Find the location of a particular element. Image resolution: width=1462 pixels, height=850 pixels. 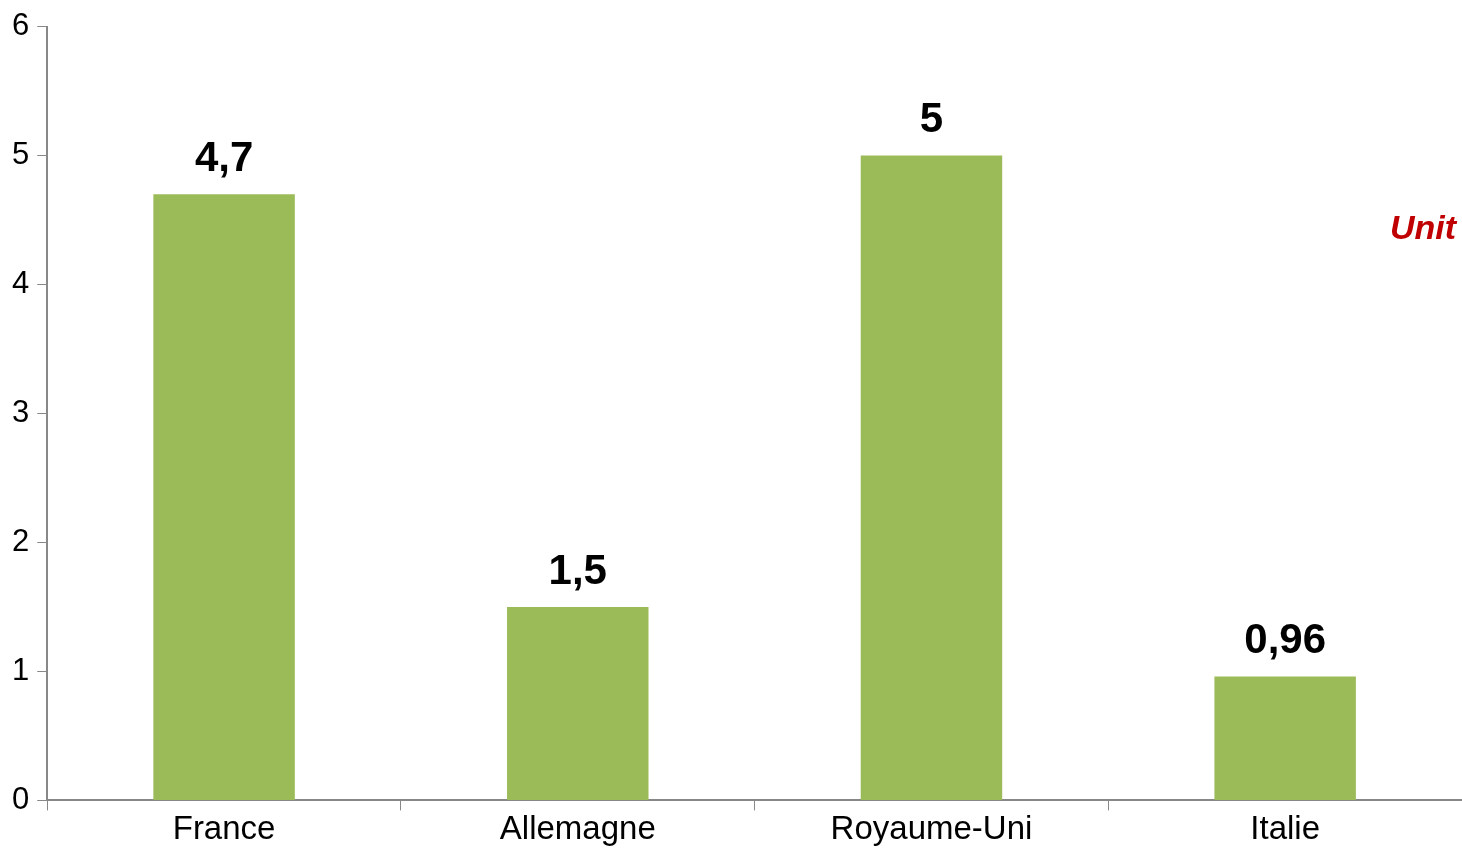

y-tick-label: 4 is located at coordinates (20, 283).